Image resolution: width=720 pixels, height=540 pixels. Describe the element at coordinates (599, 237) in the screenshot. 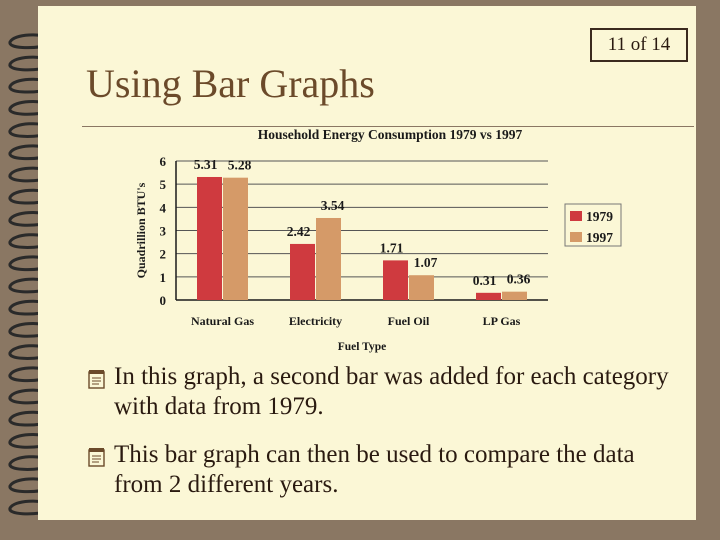

I see `legend-entry: 1997` at that location.